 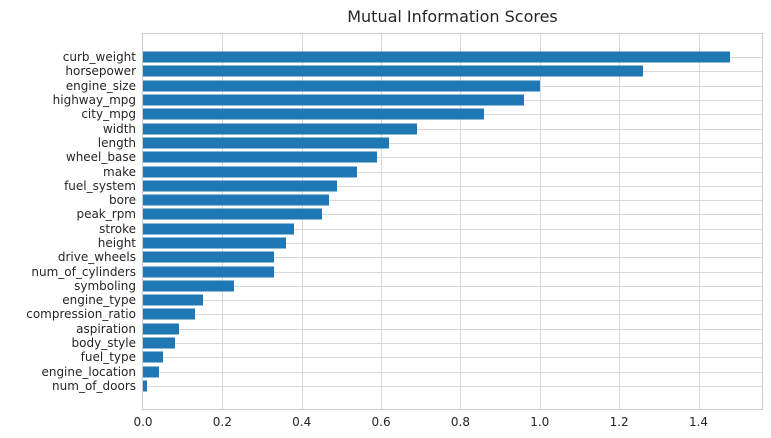 I want to click on y-tick-label: city_mpg, so click(x=108, y=114).